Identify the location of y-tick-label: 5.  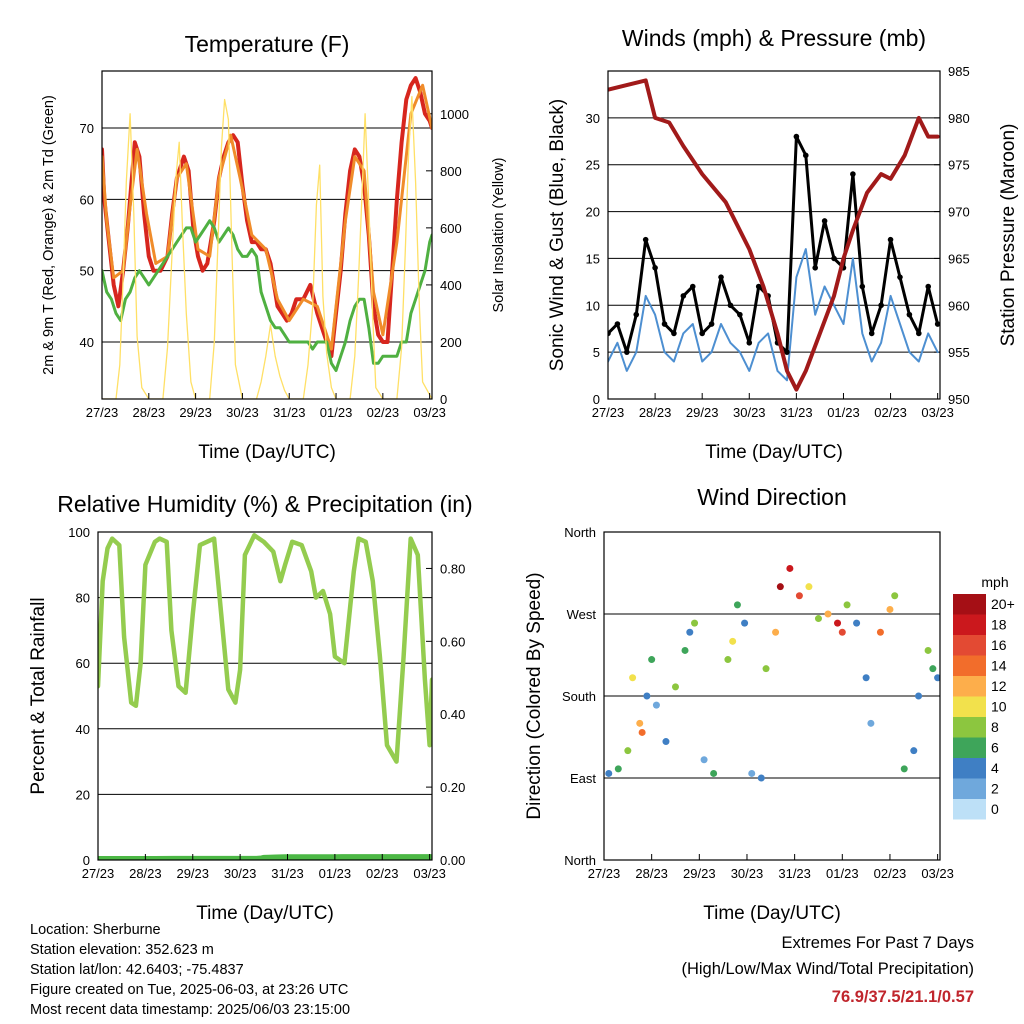
(596, 352).